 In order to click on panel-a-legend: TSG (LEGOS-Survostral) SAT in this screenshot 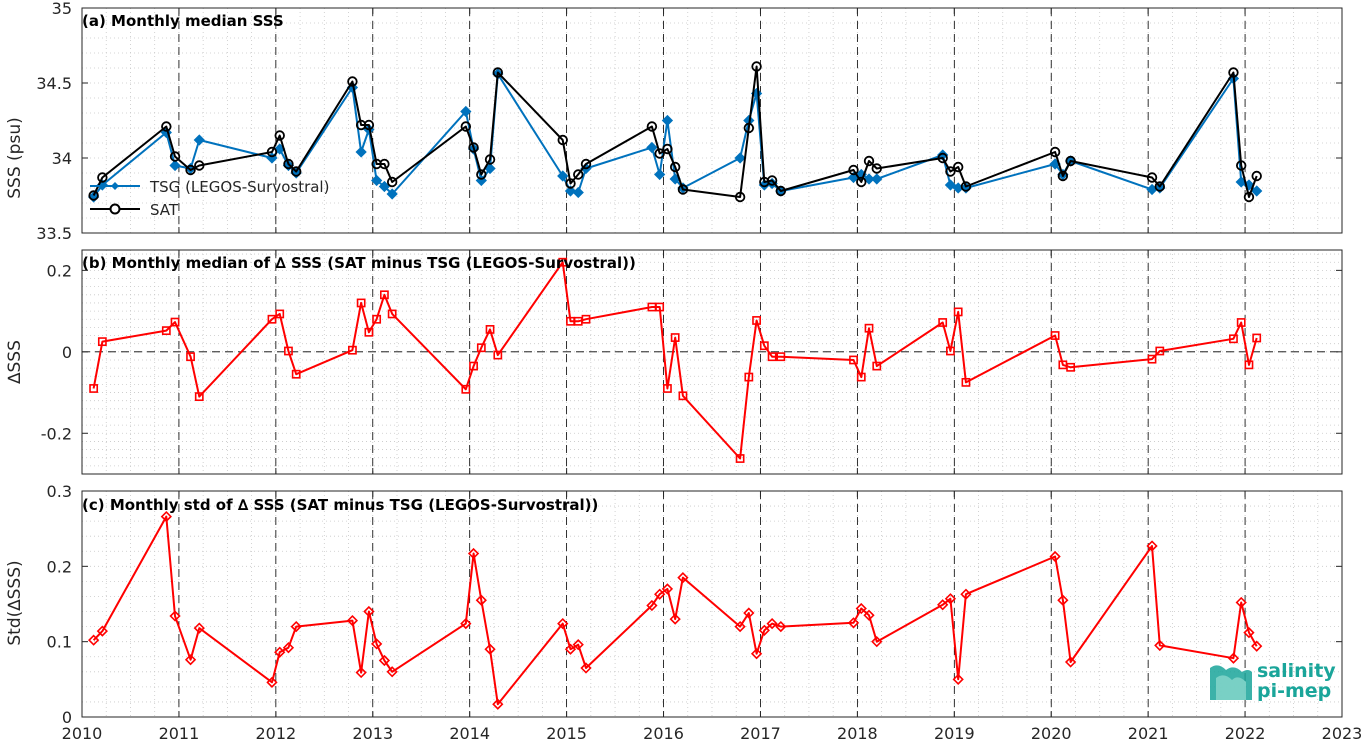, I will do `click(209, 198)`.